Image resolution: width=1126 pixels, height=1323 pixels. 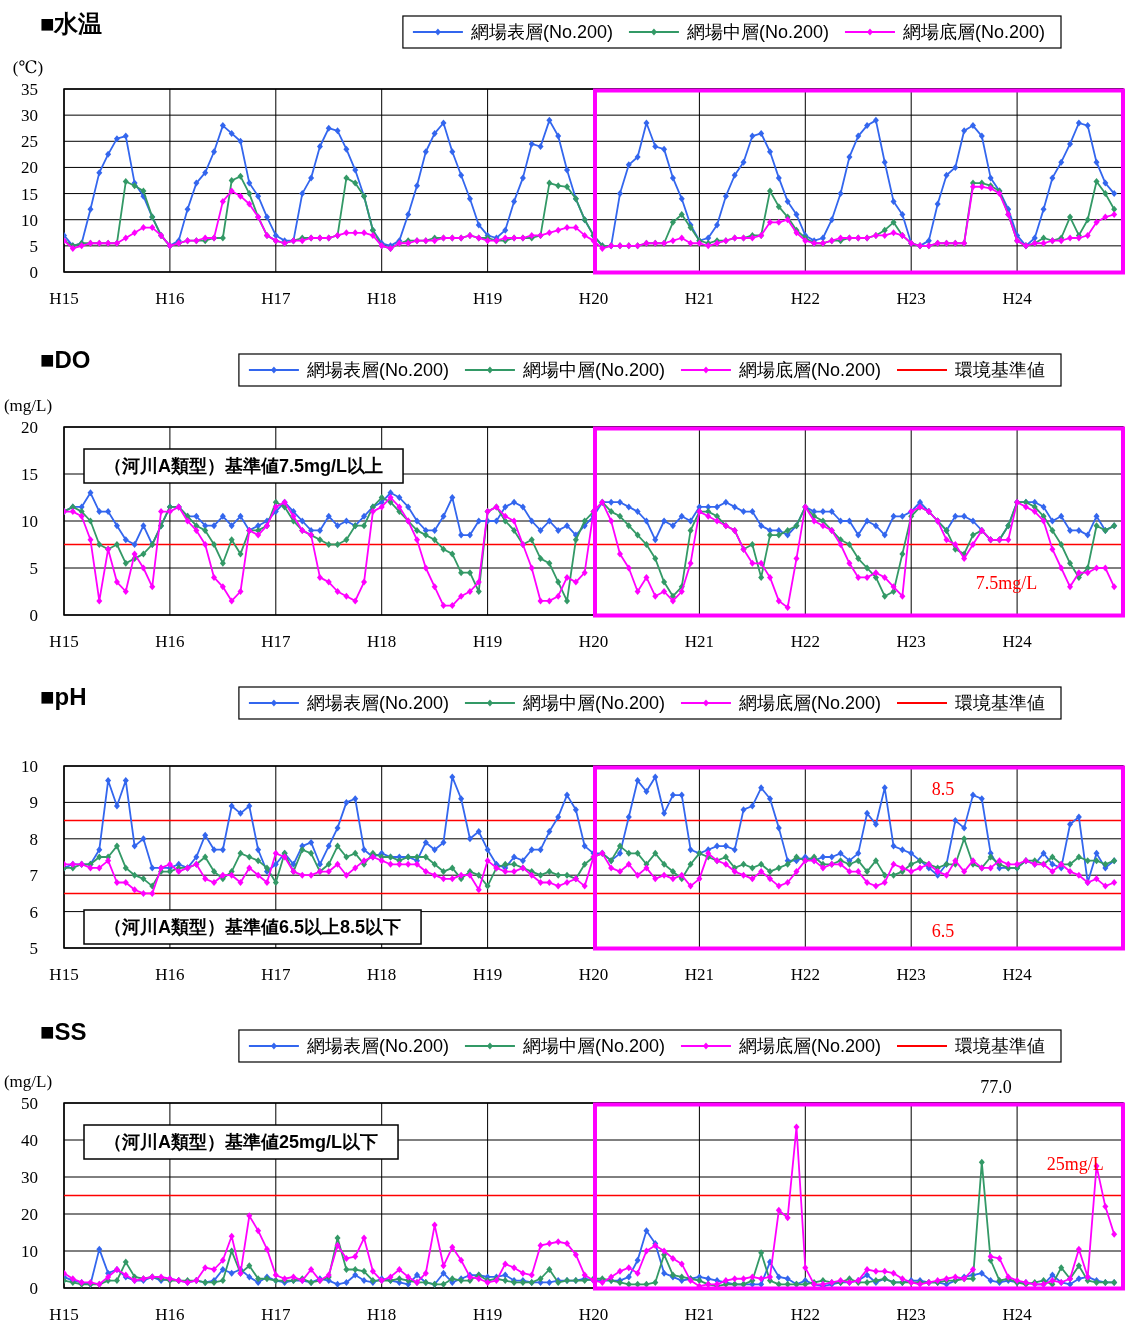 What do you see at coordinates (943, 931) in the screenshot?
I see `annotation: 6.5` at bounding box center [943, 931].